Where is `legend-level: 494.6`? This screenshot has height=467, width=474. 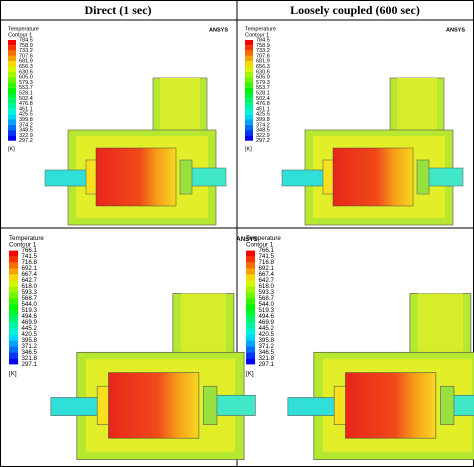 legend-level: 494.6 is located at coordinates (266, 316).